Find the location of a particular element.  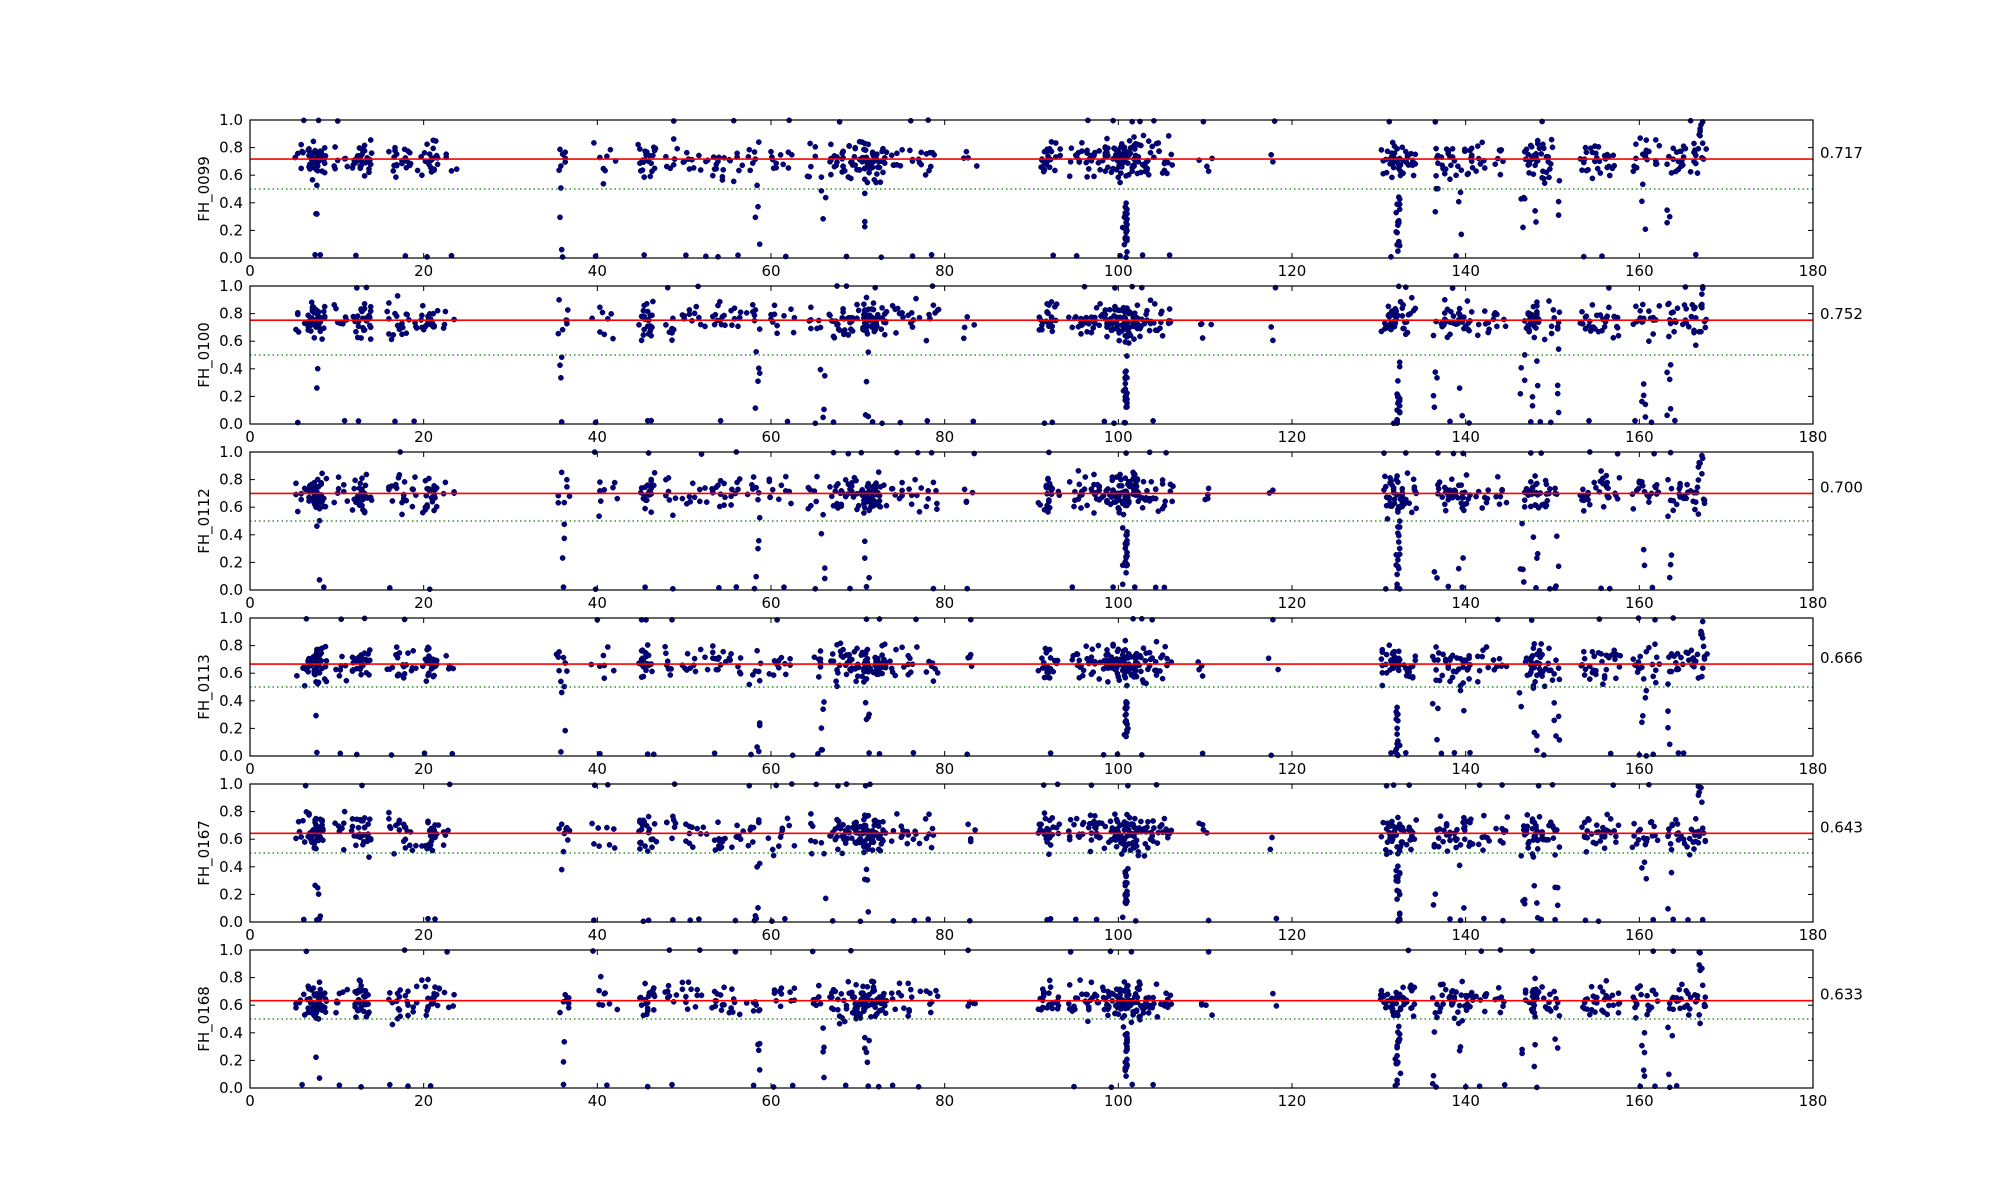

x-tick-label: 180 is located at coordinates (1813, 437).